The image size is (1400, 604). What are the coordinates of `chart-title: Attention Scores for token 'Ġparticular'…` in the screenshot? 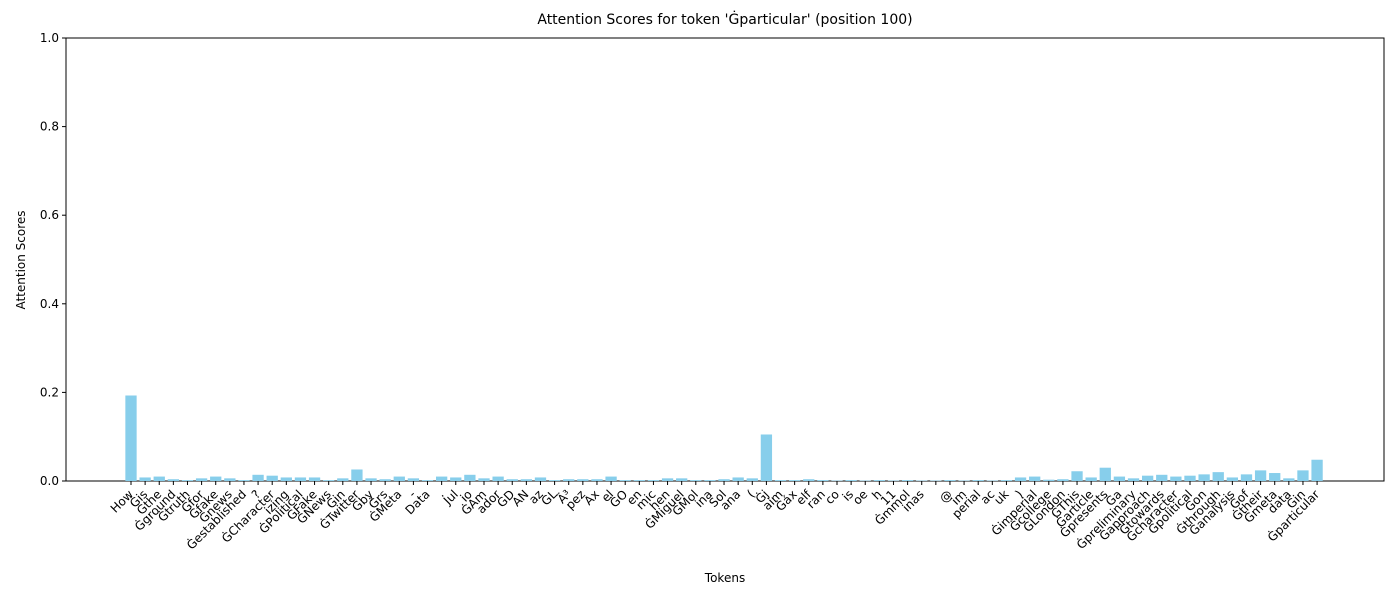 It's located at (724, 19).